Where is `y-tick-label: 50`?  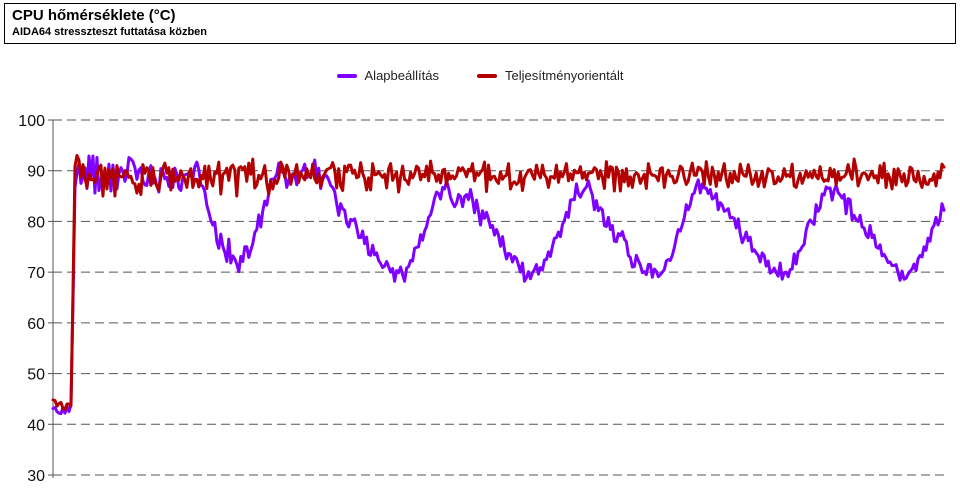 y-tick-label: 50 is located at coordinates (36, 375).